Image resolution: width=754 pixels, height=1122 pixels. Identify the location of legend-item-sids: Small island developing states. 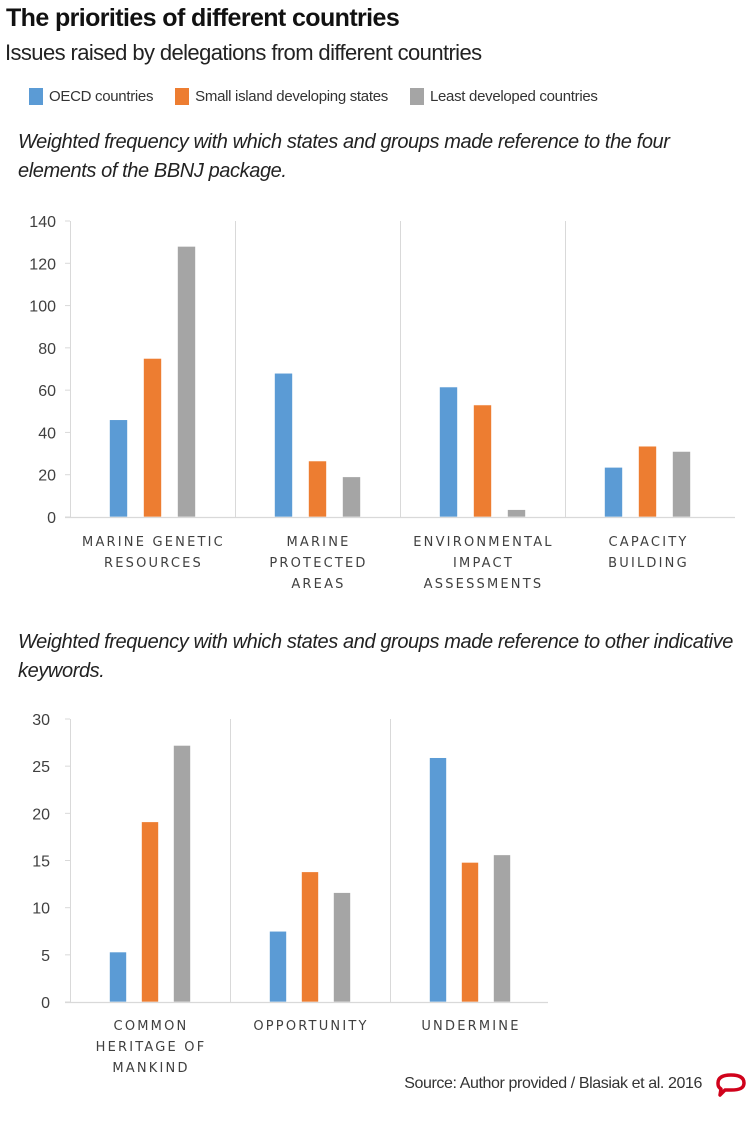
(281, 96).